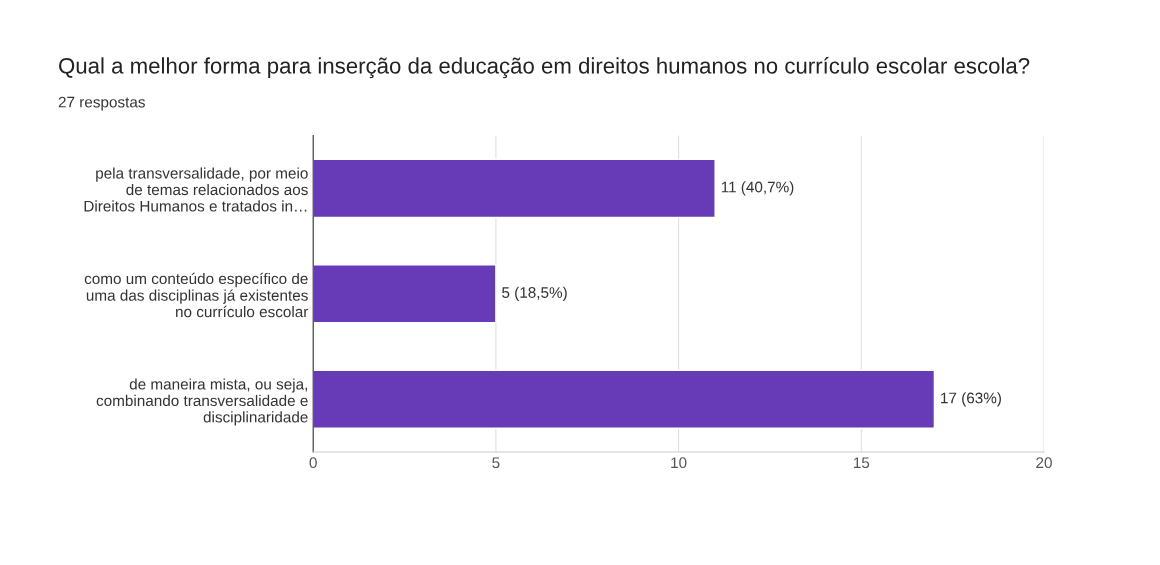 This screenshot has height=565, width=1160. What do you see at coordinates (1044, 463) in the screenshot?
I see `x-tick-label: 20` at bounding box center [1044, 463].